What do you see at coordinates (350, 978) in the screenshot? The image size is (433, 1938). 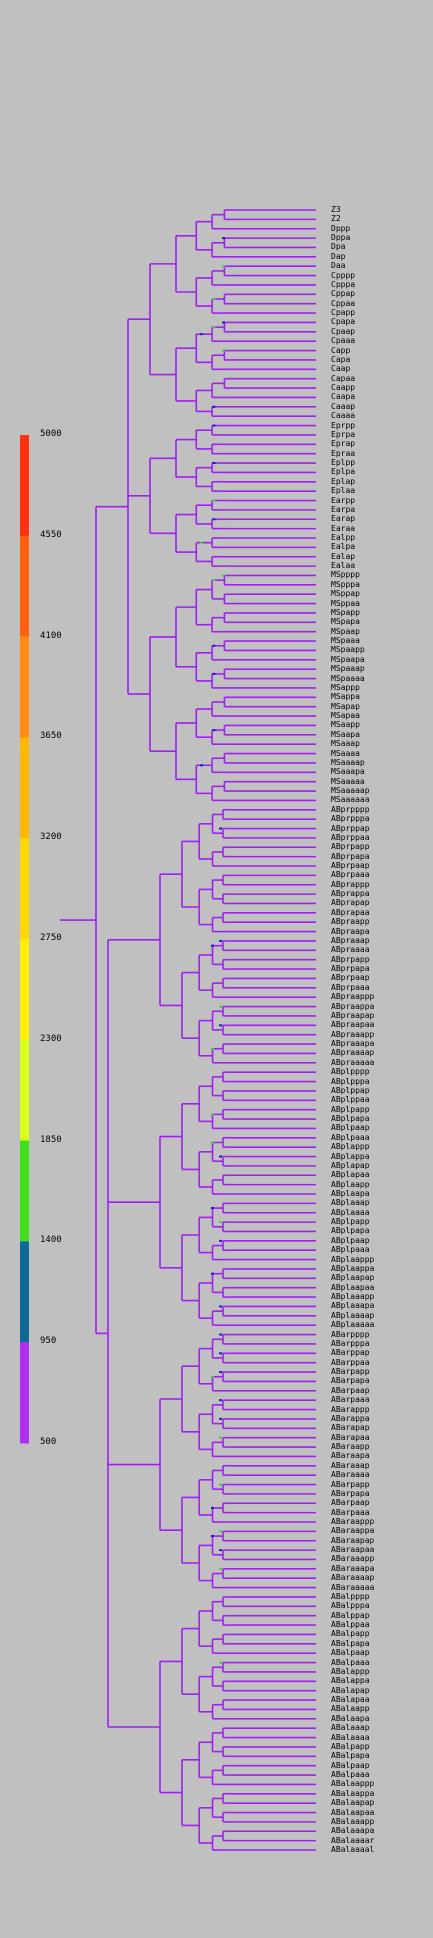 I see `leaf-label: ABprpaap` at bounding box center [350, 978].